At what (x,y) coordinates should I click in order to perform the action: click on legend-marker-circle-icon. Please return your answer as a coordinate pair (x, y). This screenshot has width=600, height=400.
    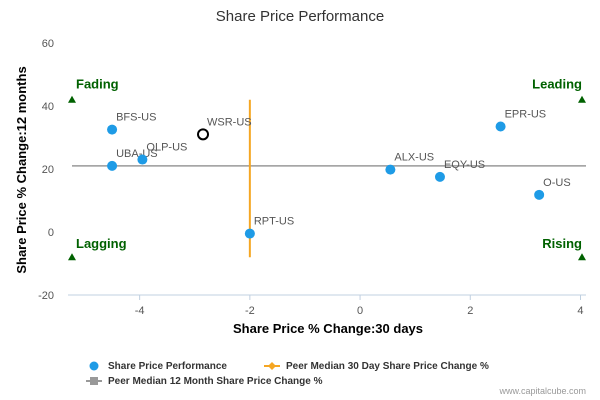
    Looking at the image, I should click on (94, 366).